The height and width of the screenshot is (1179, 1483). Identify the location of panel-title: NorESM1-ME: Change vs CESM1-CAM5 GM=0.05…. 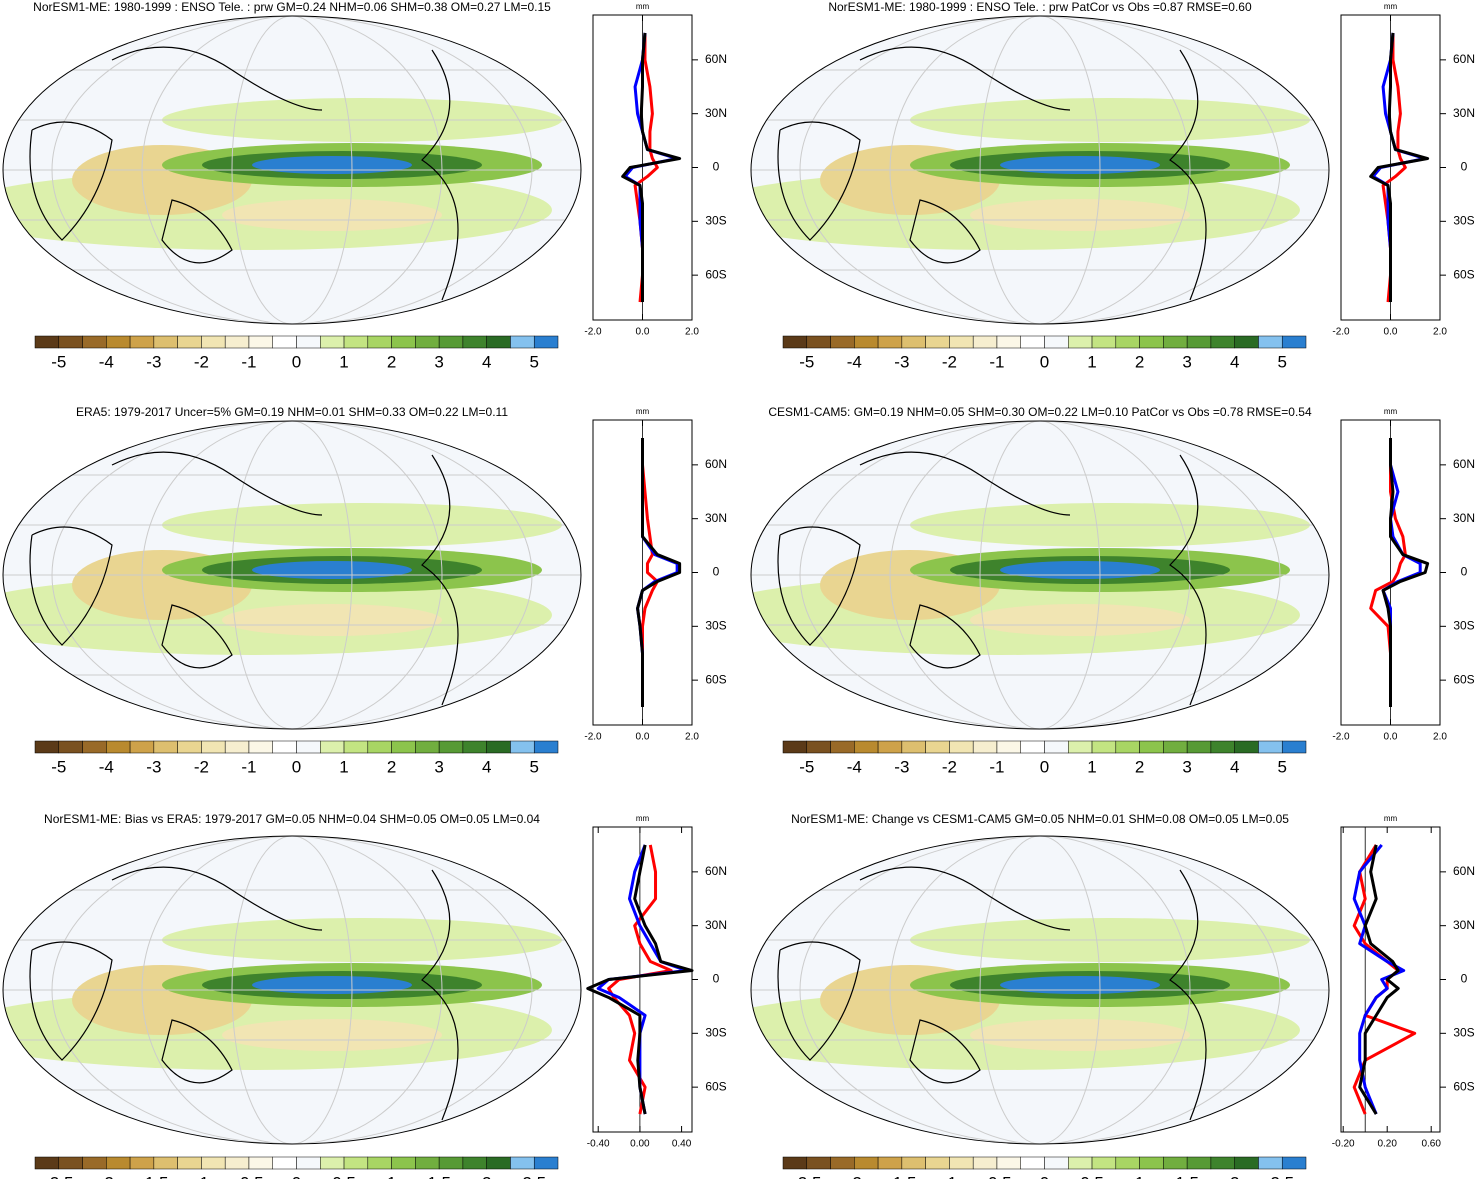
(1040, 819).